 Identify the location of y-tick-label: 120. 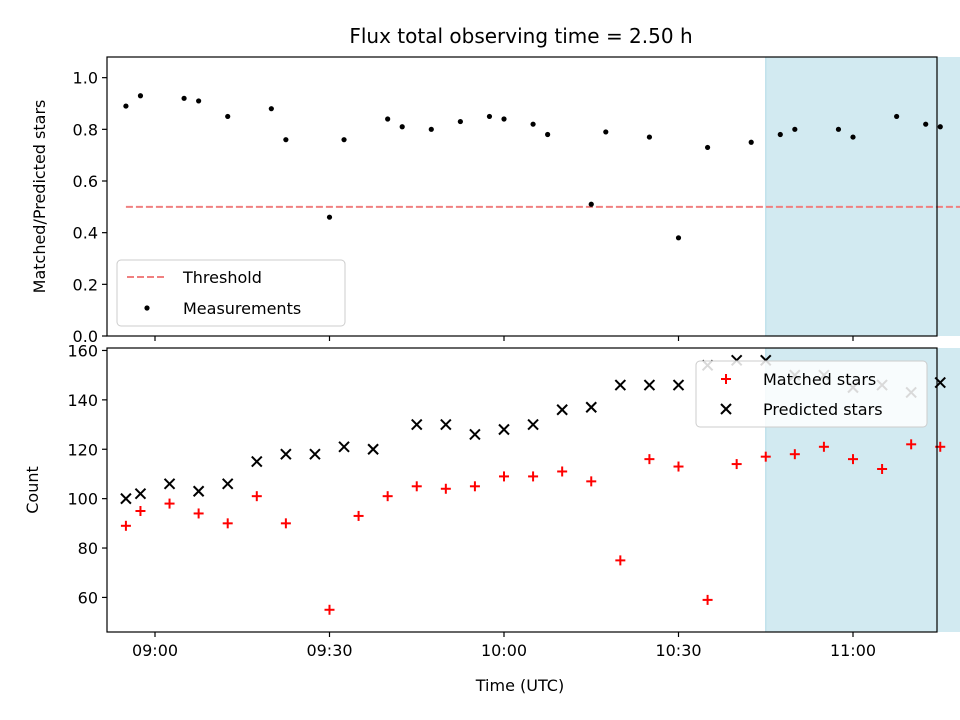
(82, 449).